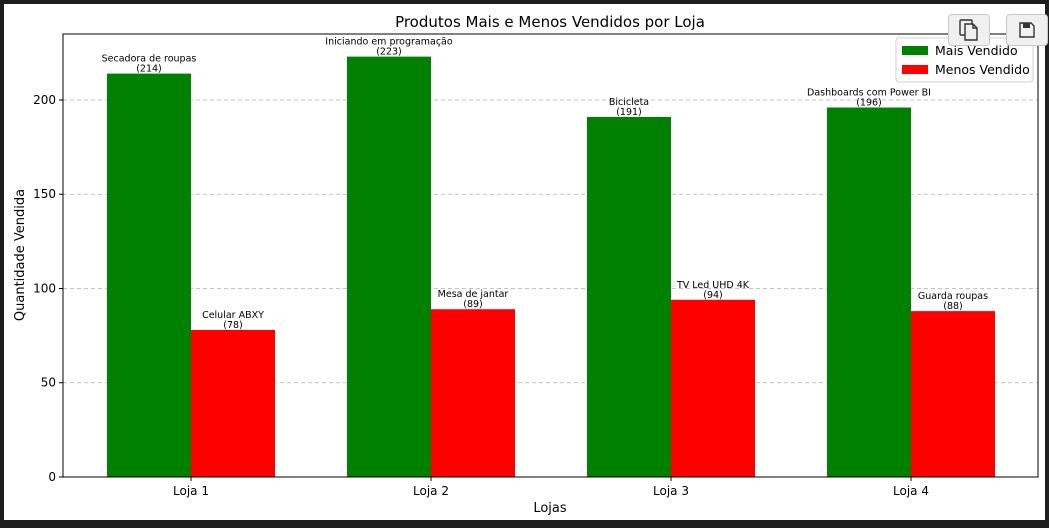  Describe the element at coordinates (713, 285) in the screenshot. I see `bar-product-label: TV Led UHD 4K` at that location.